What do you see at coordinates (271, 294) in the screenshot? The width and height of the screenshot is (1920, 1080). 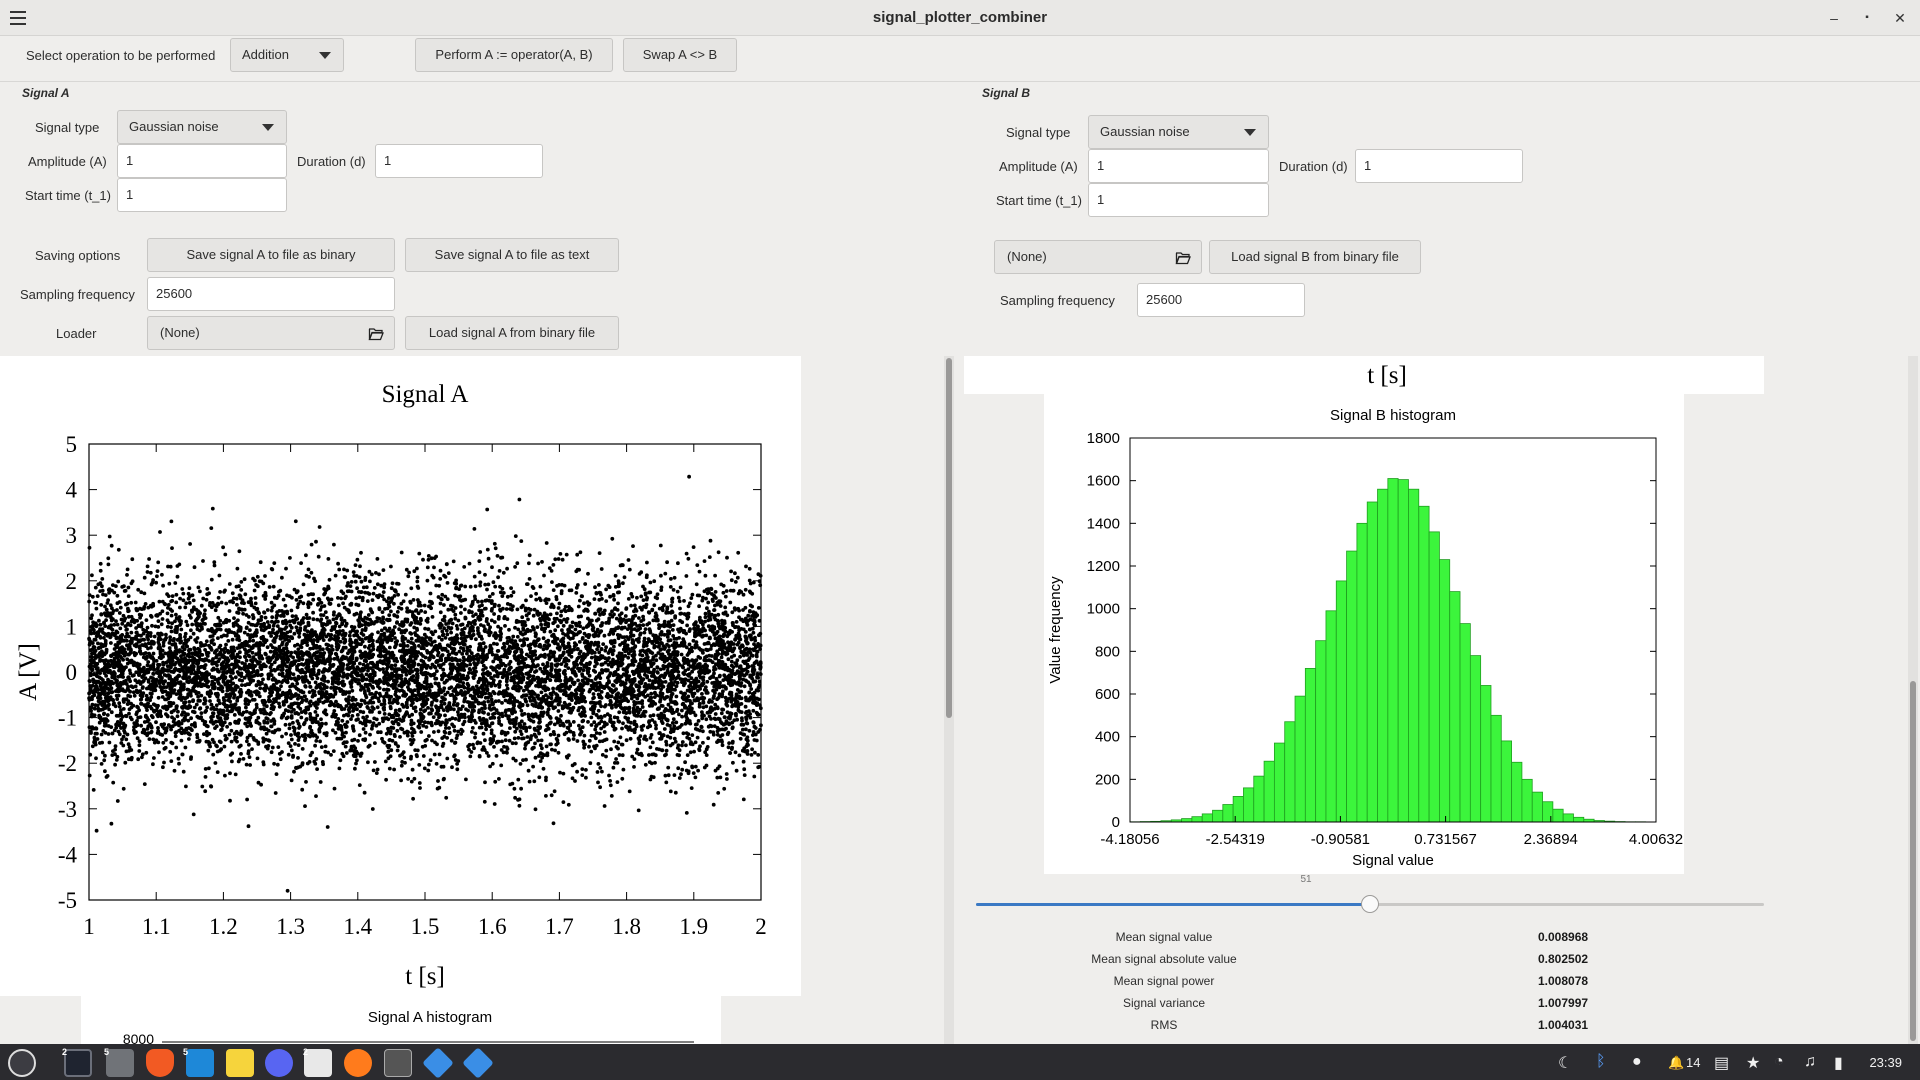 I see `signal-a-sampling-input: 25600` at bounding box center [271, 294].